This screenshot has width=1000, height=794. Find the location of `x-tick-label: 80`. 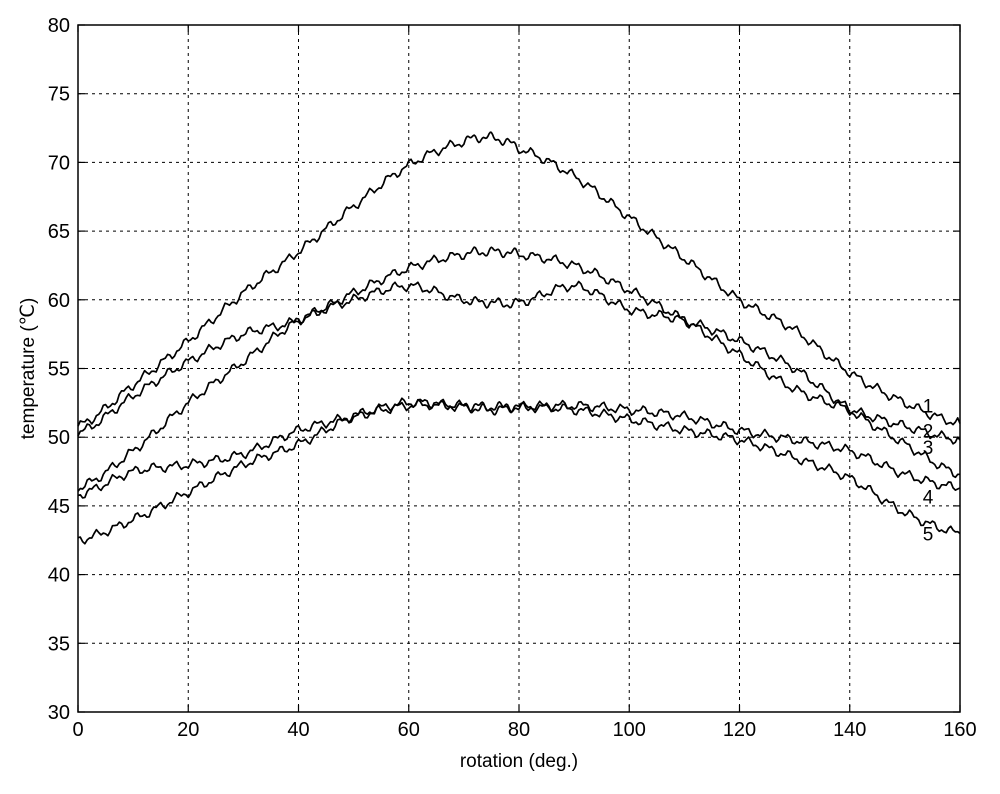

x-tick-label: 80 is located at coordinates (519, 730).